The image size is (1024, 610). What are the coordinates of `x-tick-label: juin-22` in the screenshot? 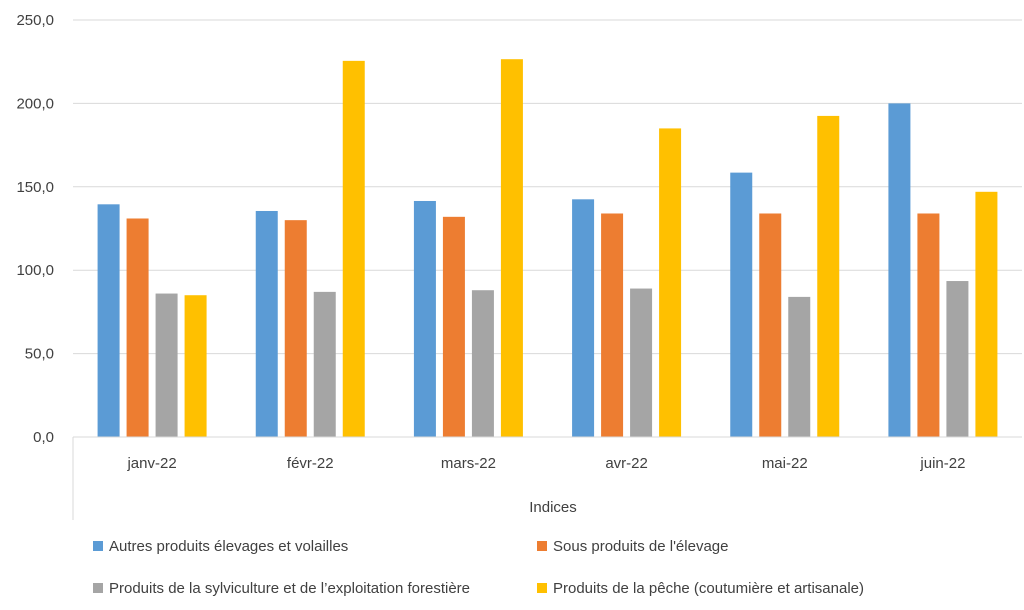 It's located at (942, 463).